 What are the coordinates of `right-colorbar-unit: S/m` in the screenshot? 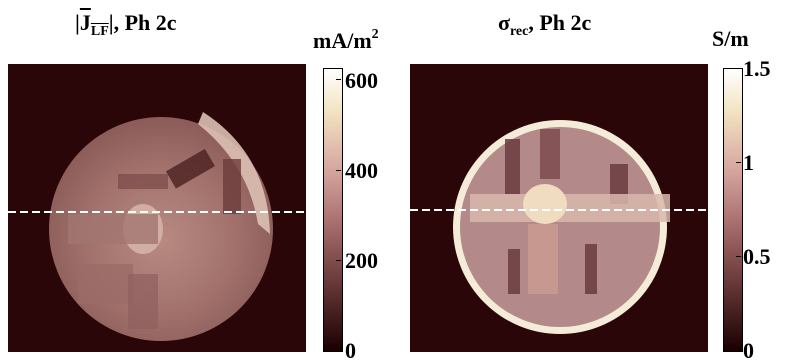 It's located at (730, 38).